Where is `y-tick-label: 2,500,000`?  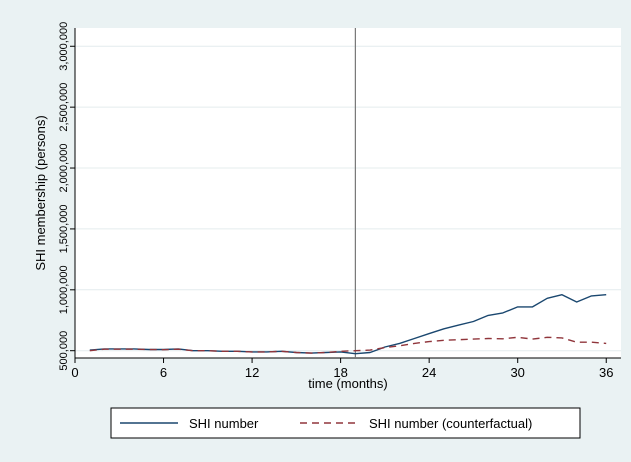 y-tick-label: 2,500,000 is located at coordinates (64, 107).